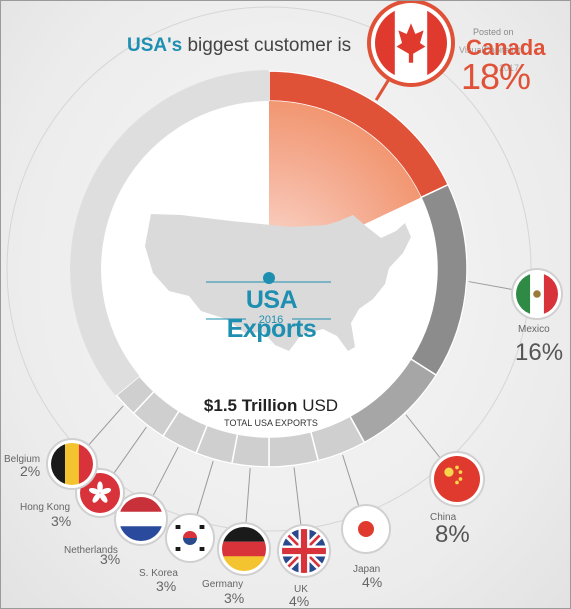  Describe the element at coordinates (250, 405) in the screenshot. I see `total-value-amount: $1.5 Trillion` at that location.